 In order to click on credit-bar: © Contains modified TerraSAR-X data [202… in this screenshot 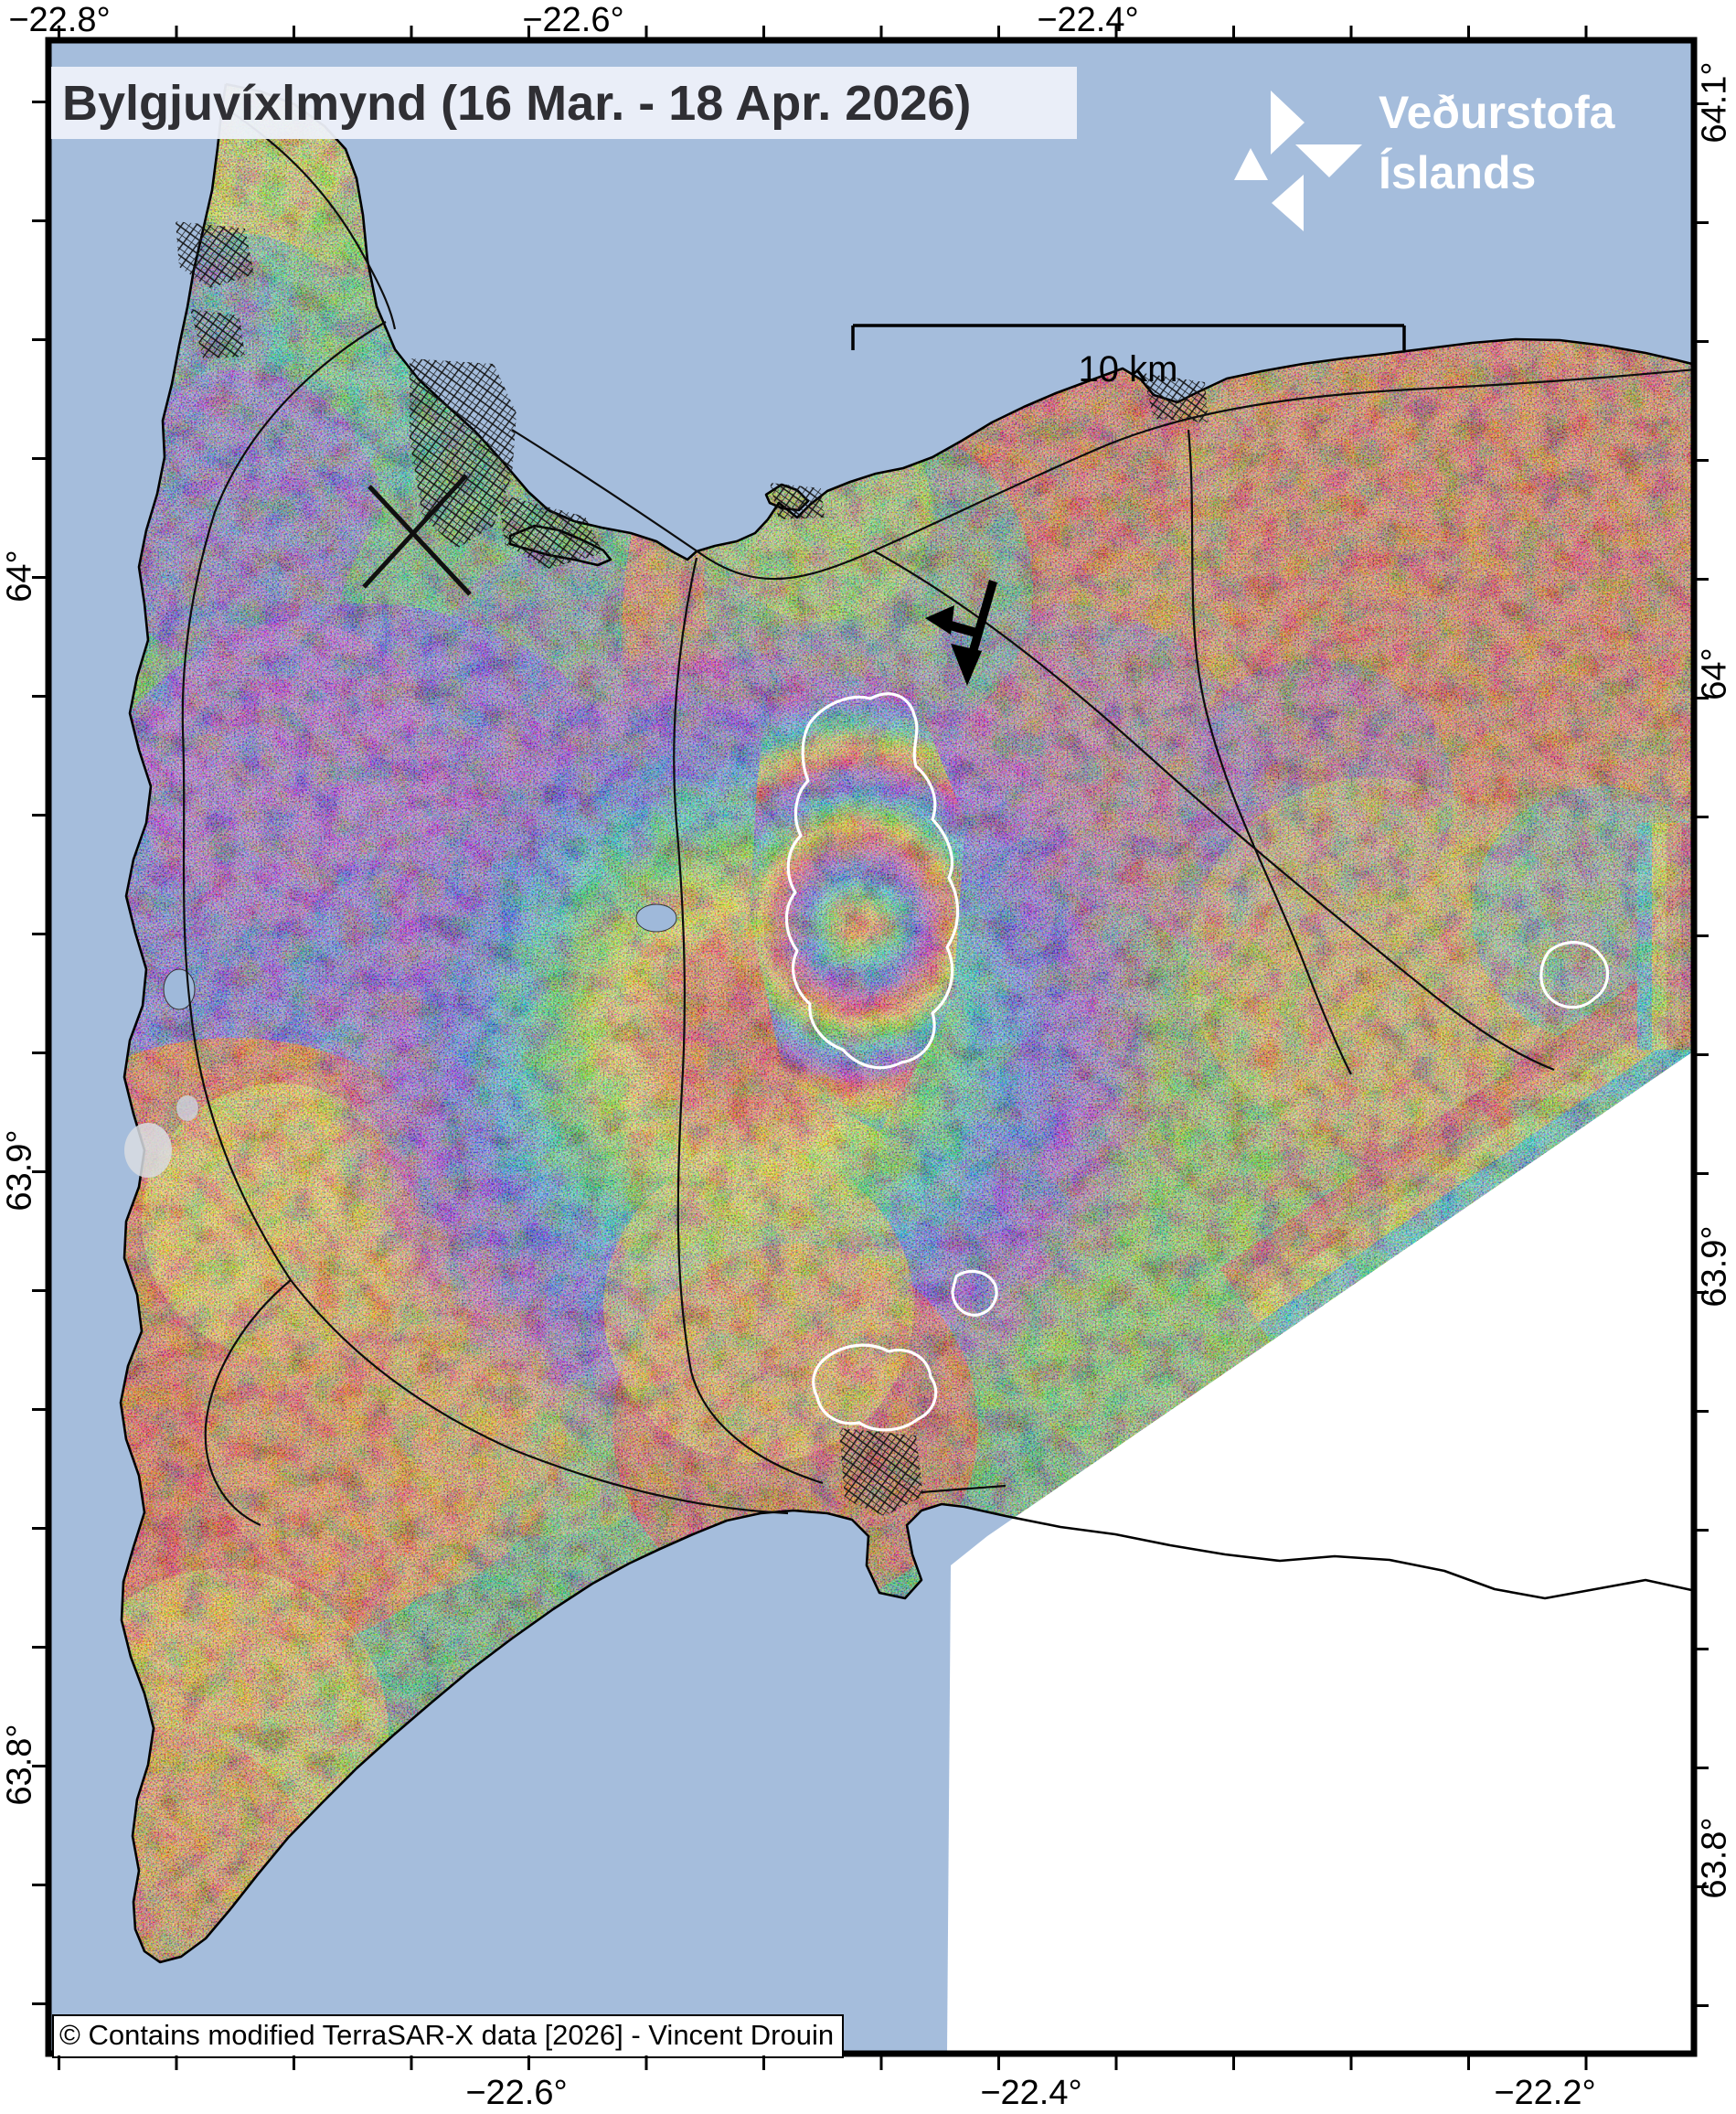, I will do `click(448, 2036)`.